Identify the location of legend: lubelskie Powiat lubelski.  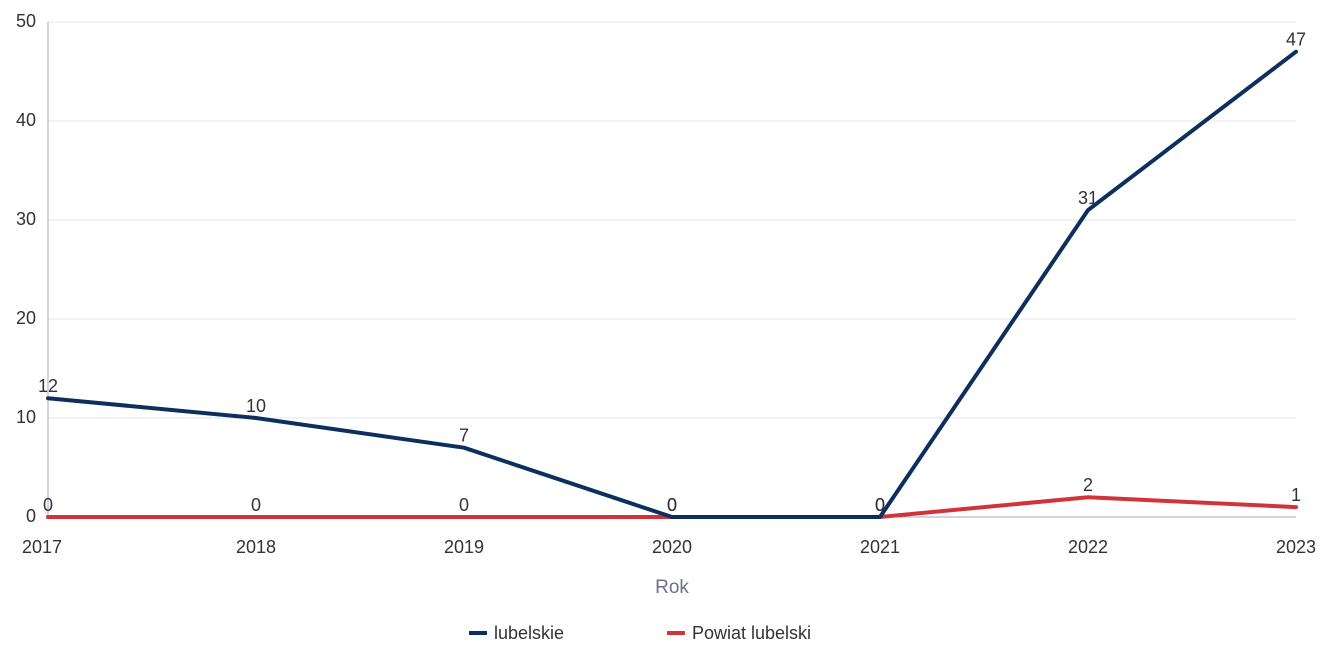
(640, 633).